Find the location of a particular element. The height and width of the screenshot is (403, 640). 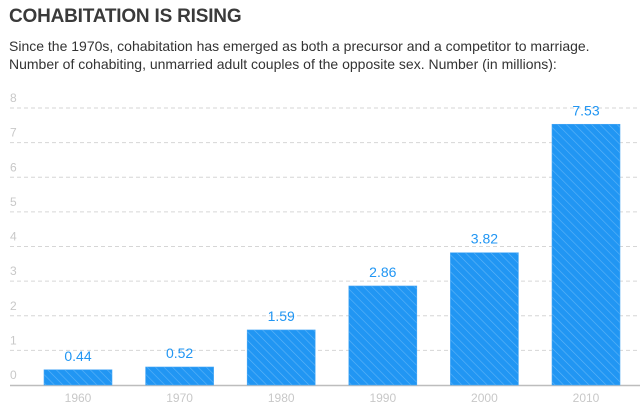

x-tick-label: 1970 is located at coordinates (179, 397).